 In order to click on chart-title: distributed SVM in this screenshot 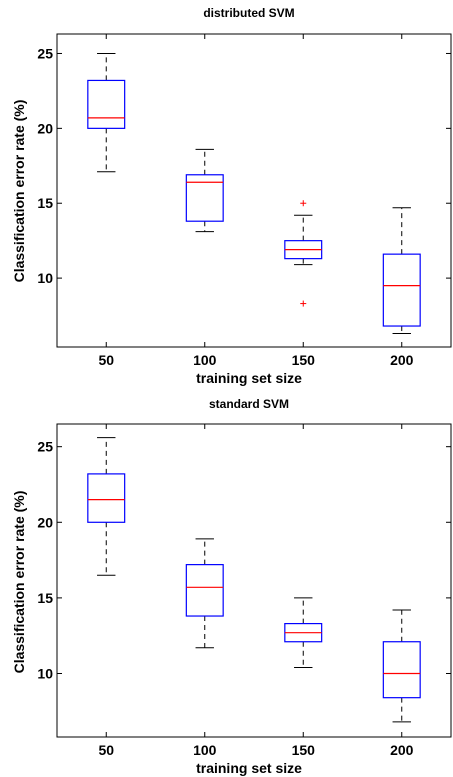, I will do `click(248, 13)`.